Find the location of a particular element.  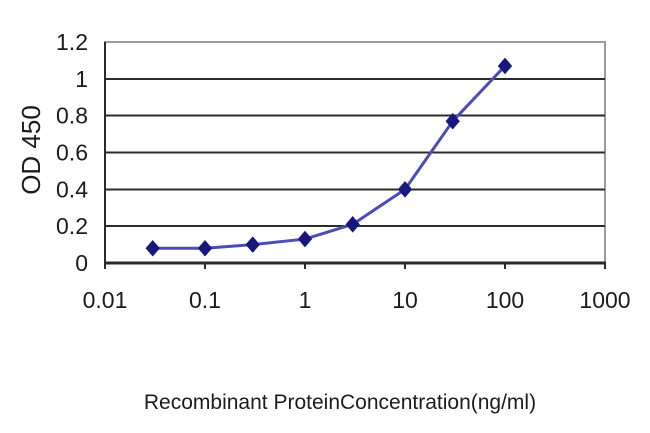

x-tick-label: 1000 is located at coordinates (604, 300).